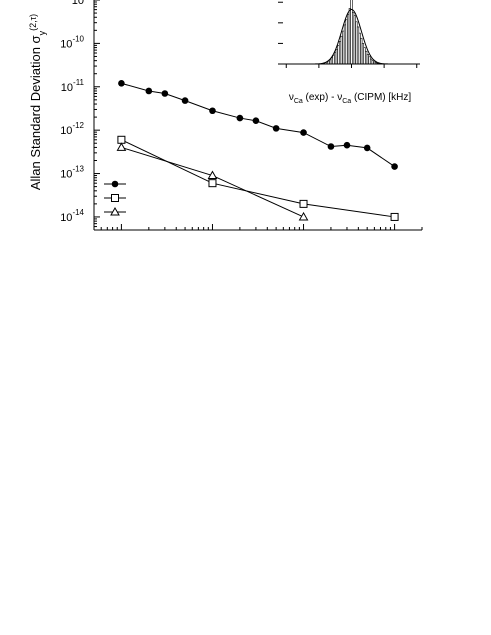  I want to click on y-tick-exponent: -14, so click(78, 212).